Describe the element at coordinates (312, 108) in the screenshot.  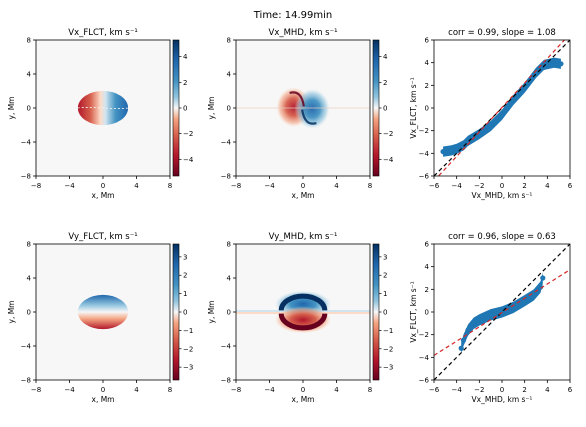
I see `vx-mhd-blue-lobe` at that location.